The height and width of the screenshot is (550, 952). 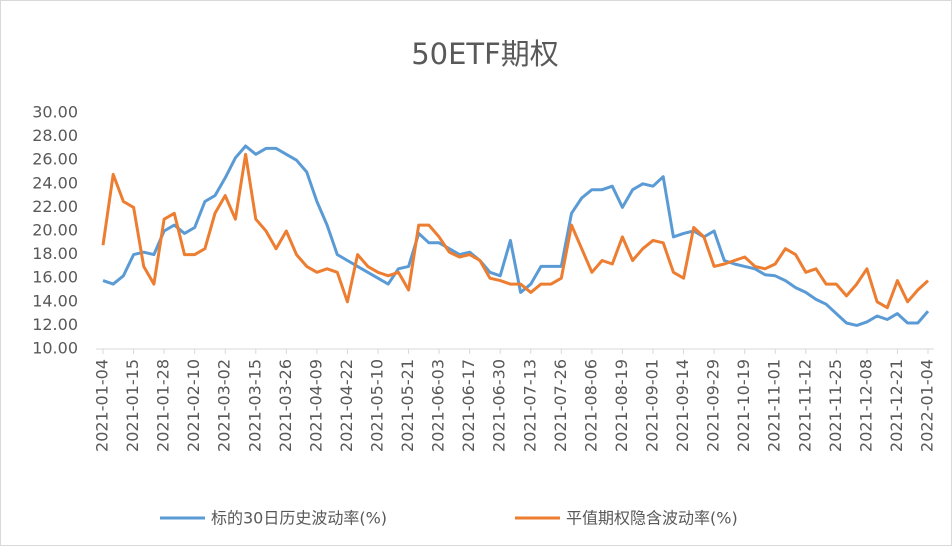 I want to click on x-tick-label: 2021-10-19, so click(x=743, y=405).